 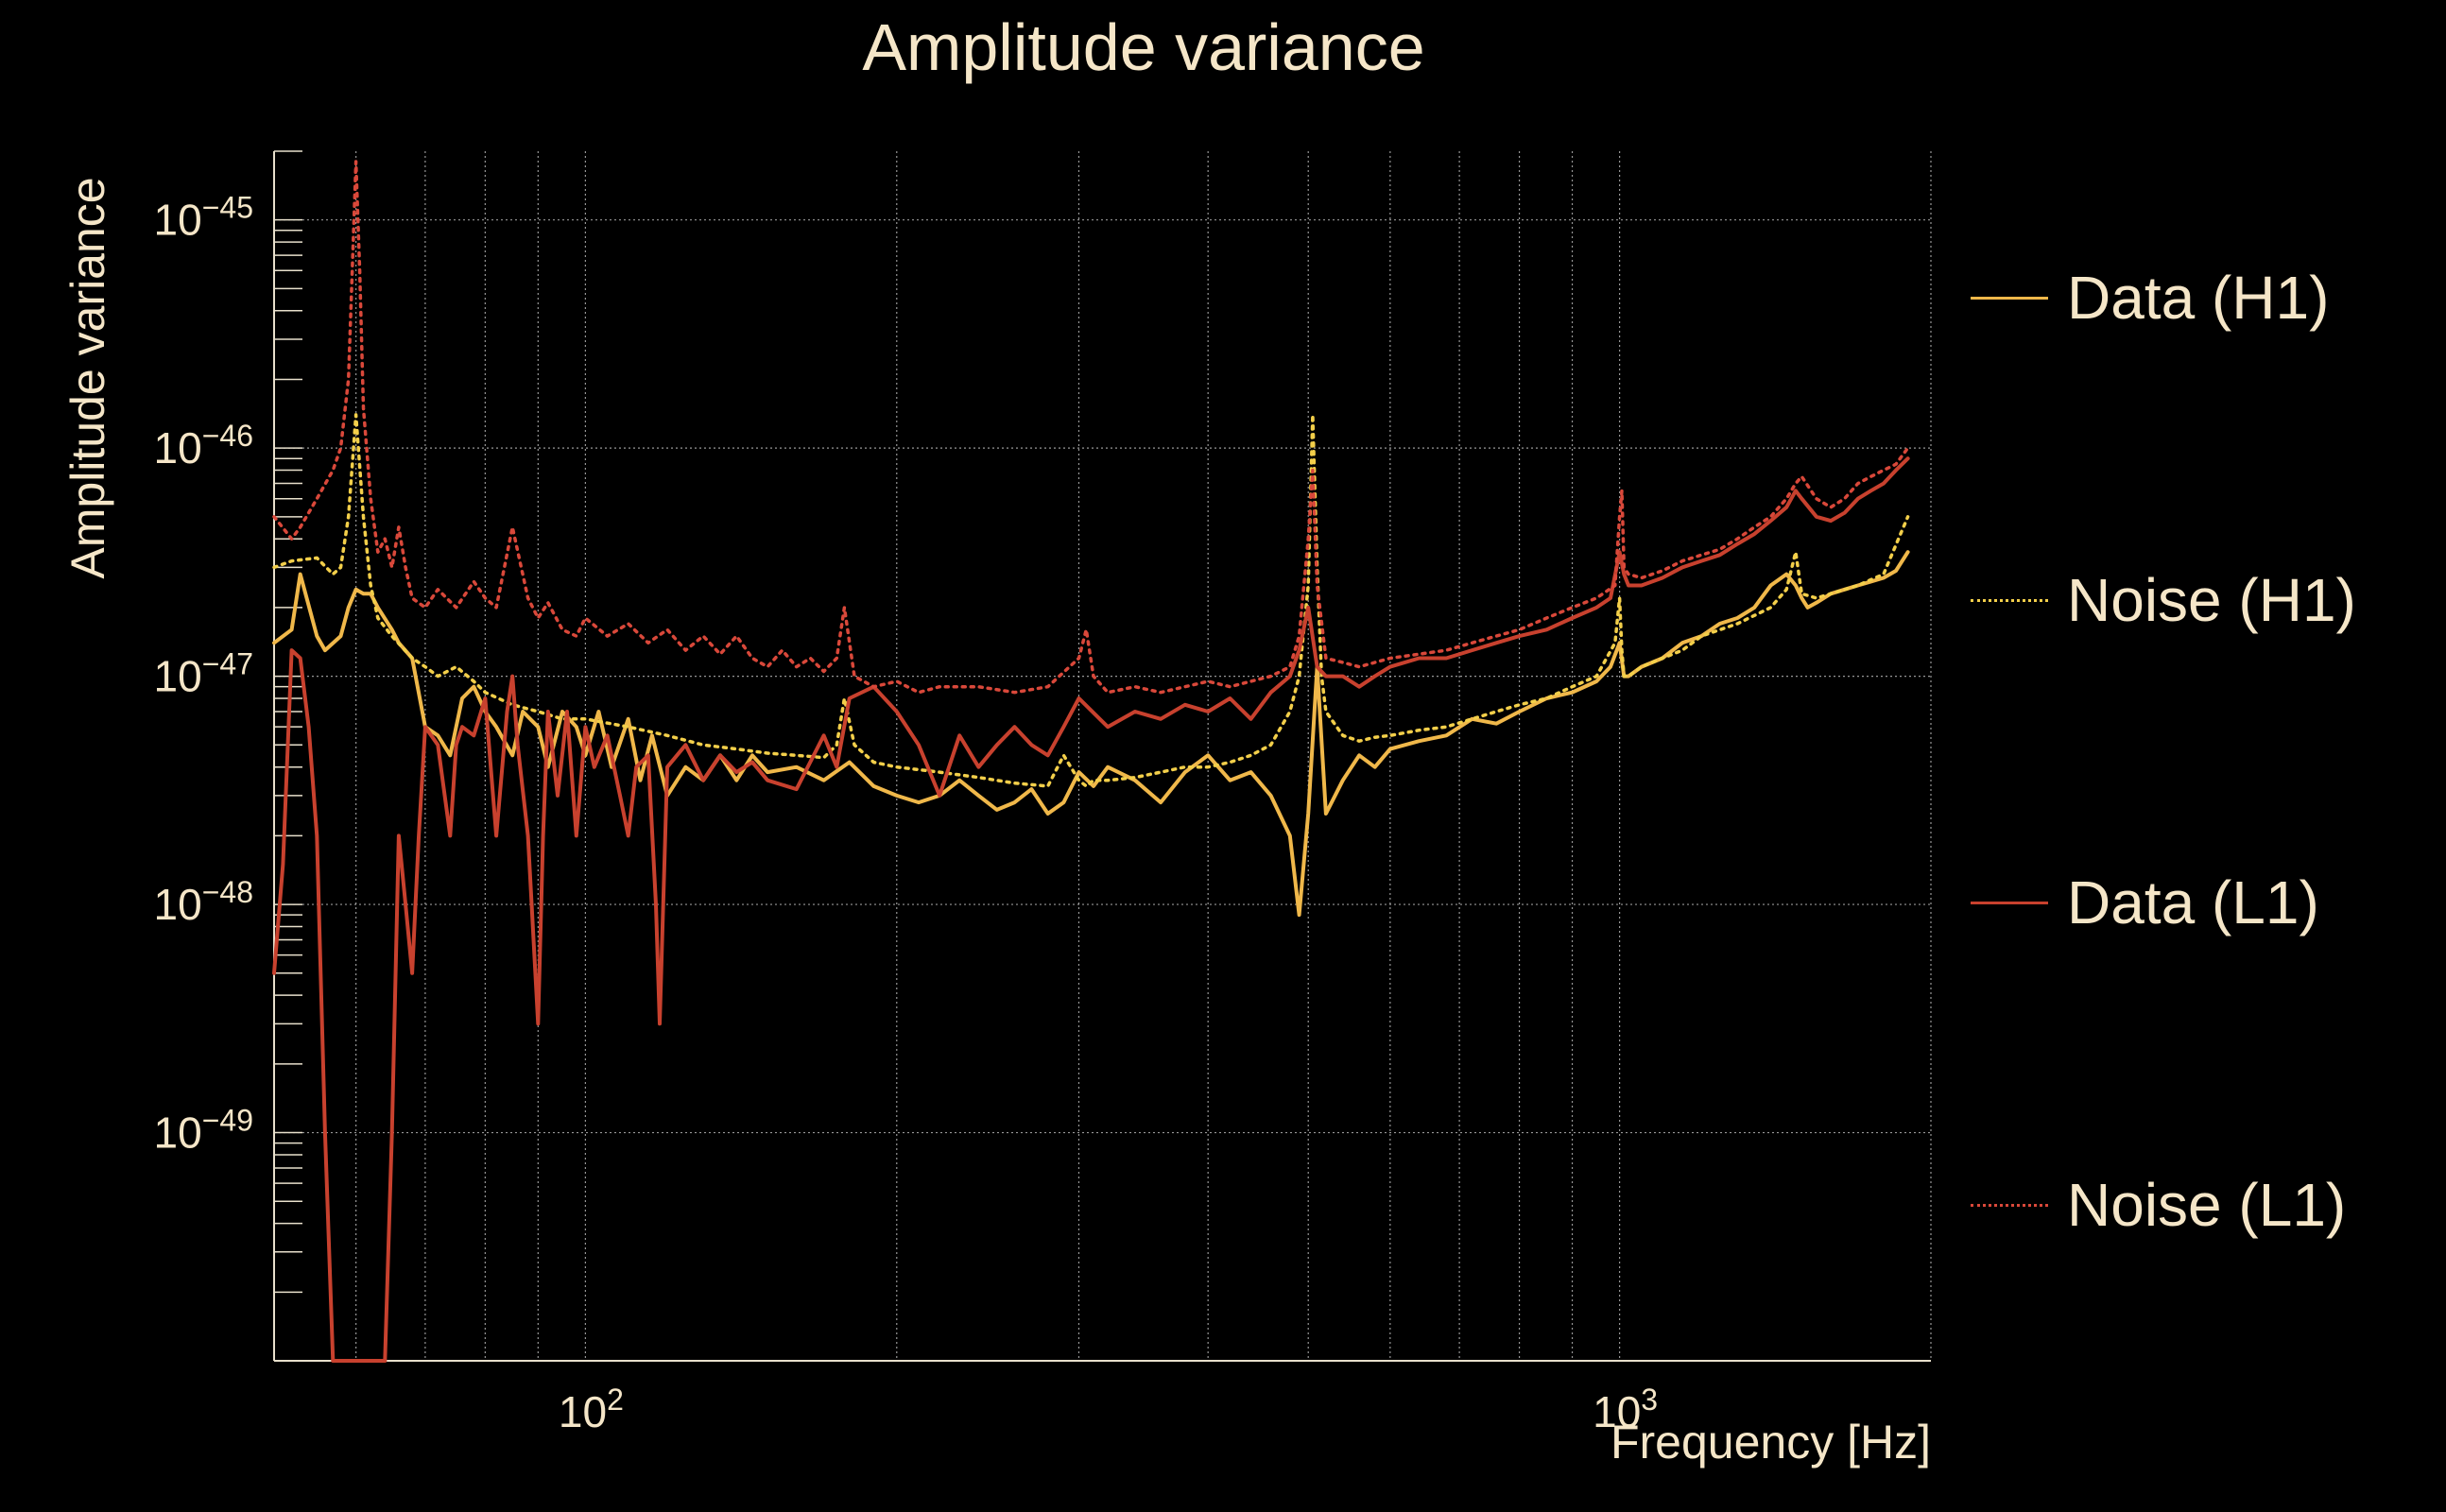 I want to click on x-tick-label: 10³, so click(x=1625, y=1409).